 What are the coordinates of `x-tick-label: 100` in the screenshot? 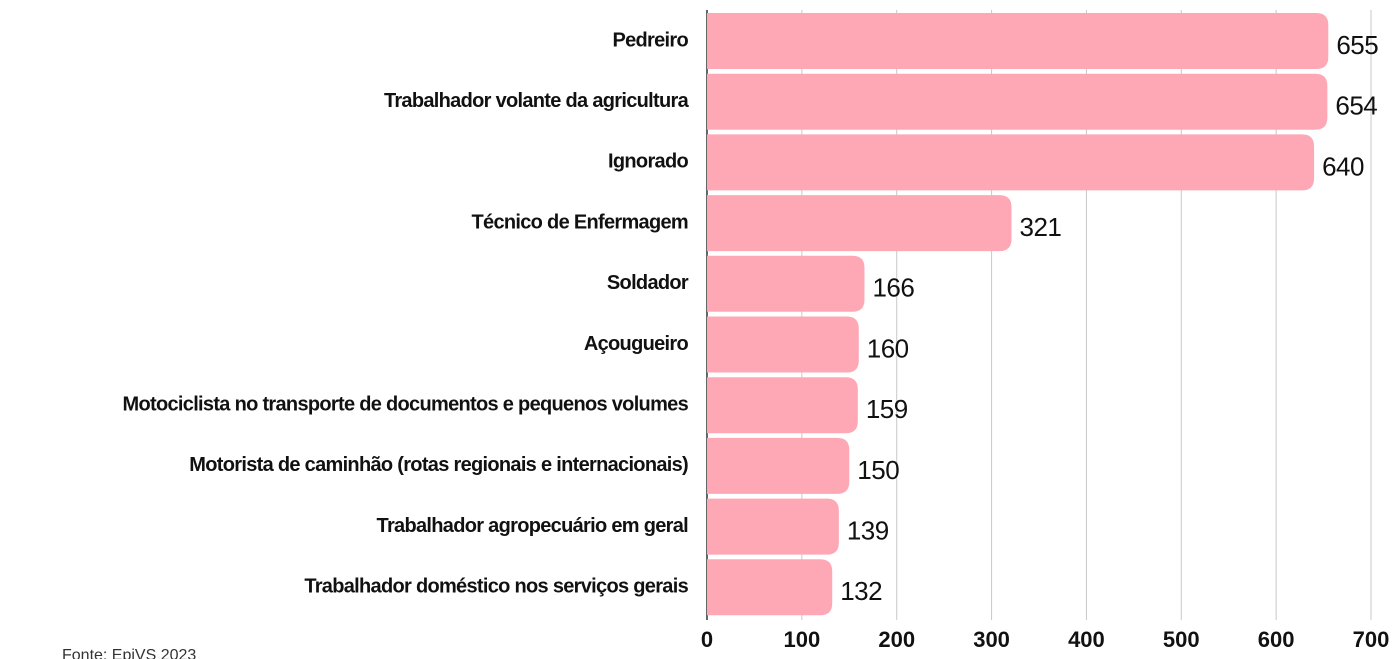 It's located at (801, 639).